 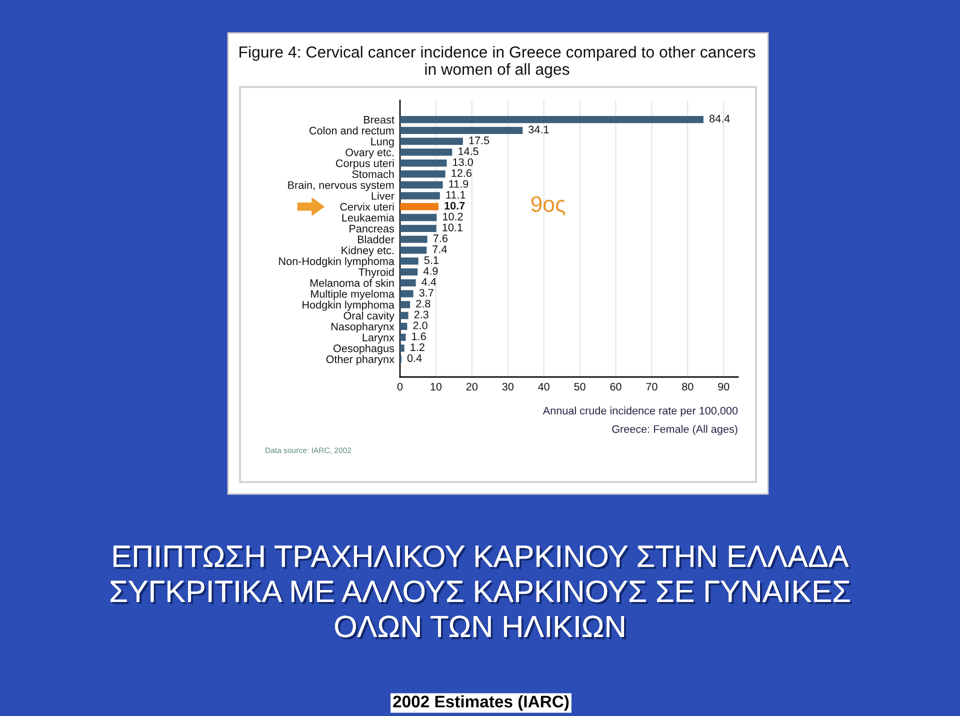 What do you see at coordinates (544, 386) in the screenshot?
I see `x-tick-label: 40` at bounding box center [544, 386].